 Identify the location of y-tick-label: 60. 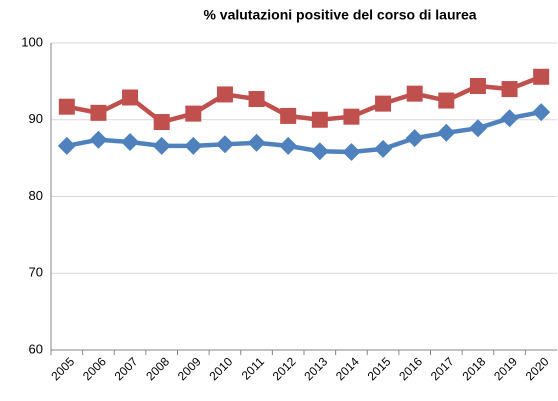
(36, 348).